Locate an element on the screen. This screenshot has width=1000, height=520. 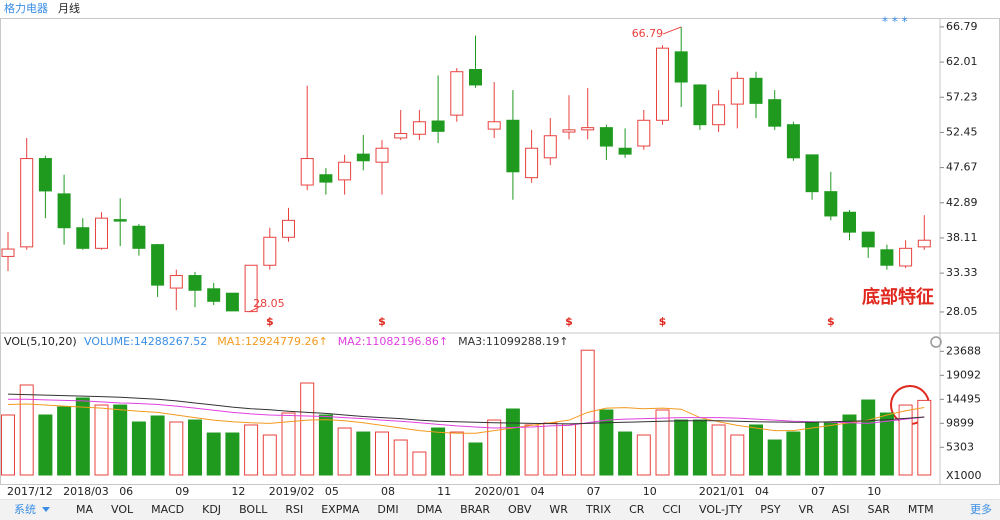
volume-title: VOL(5,10,20) is located at coordinates (40, 341).